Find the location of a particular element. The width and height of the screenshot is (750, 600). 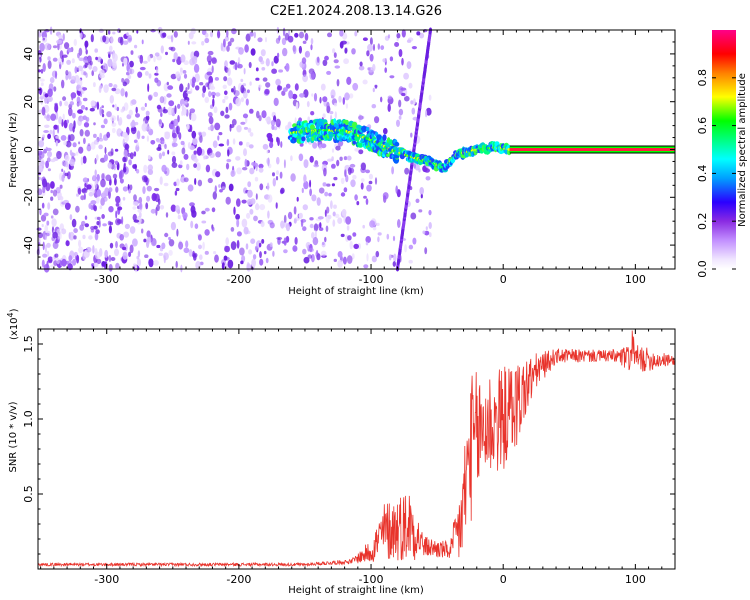

colorbar-tick-label: 0.0 is located at coordinates (702, 269).